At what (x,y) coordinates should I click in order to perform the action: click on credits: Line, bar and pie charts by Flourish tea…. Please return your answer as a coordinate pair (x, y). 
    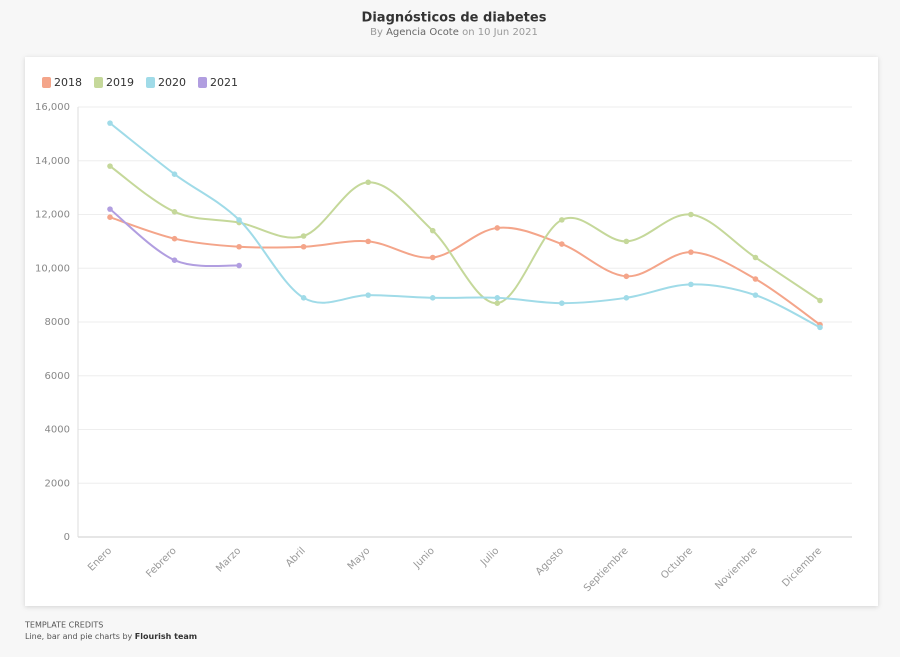
    Looking at the image, I should click on (111, 636).